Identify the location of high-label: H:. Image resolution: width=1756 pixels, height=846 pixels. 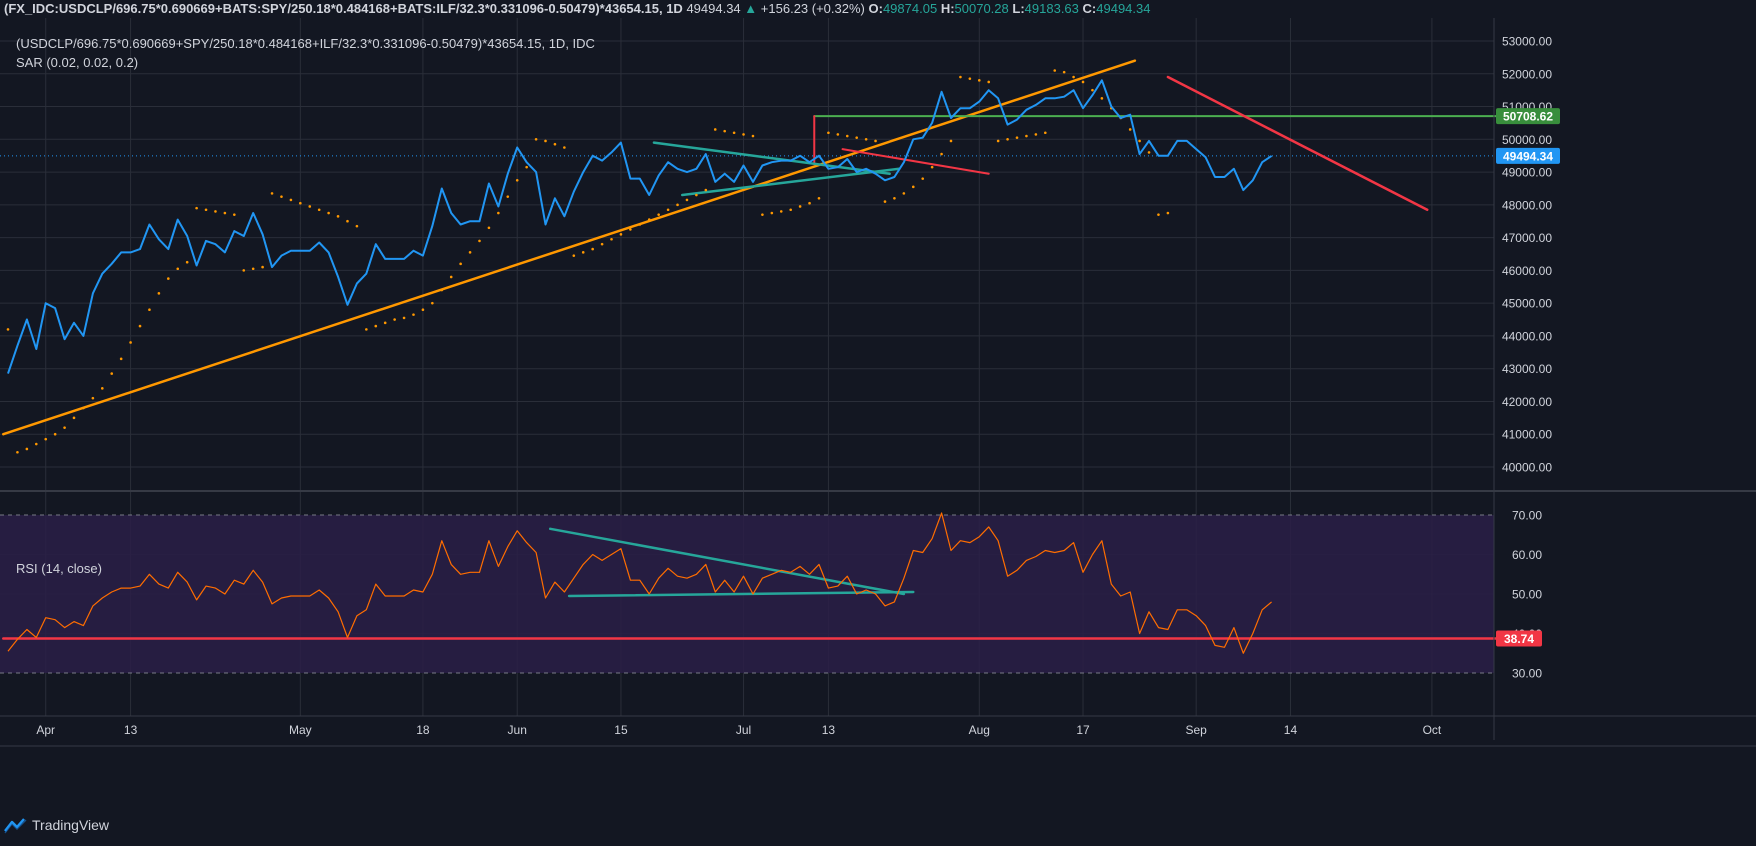
(947, 8).